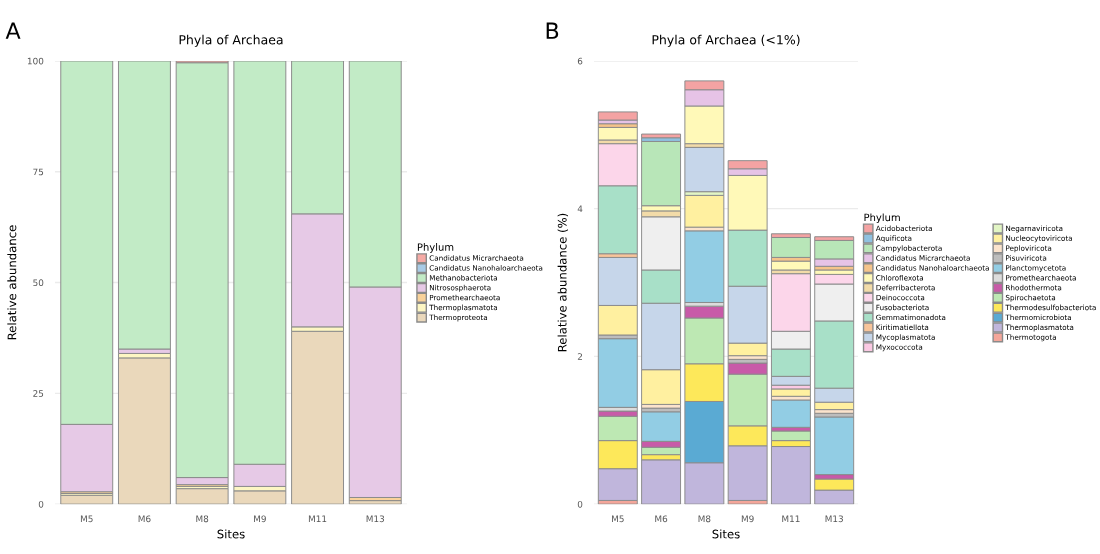 The height and width of the screenshot is (554, 1100). What do you see at coordinates (13, 30) in the screenshot?
I see `text: A` at bounding box center [13, 30].